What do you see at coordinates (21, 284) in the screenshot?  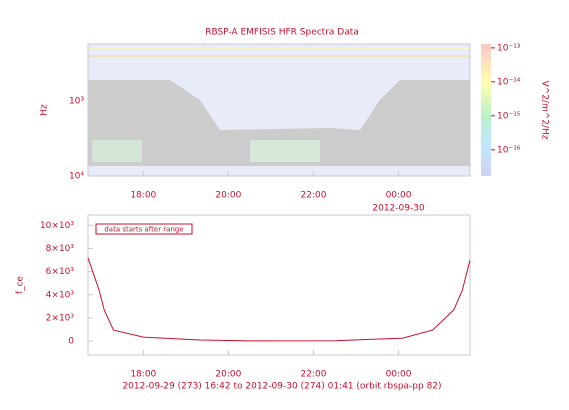 I see `y-axis-label: f_ce` at bounding box center [21, 284].